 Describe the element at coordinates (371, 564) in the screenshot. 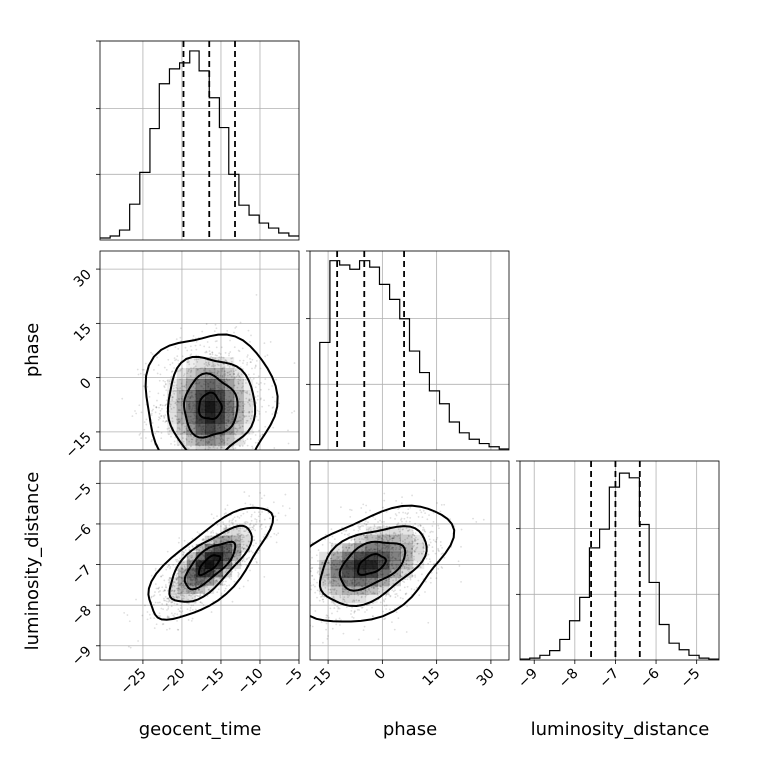

I see `contour-line` at that location.